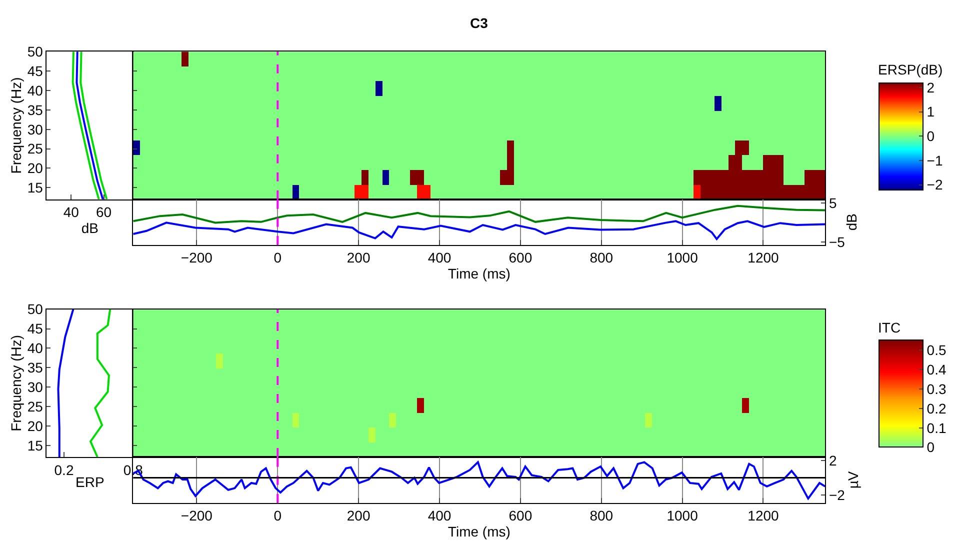  What do you see at coordinates (934, 160) in the screenshot?
I see `color-bar-label: −1` at bounding box center [934, 160].